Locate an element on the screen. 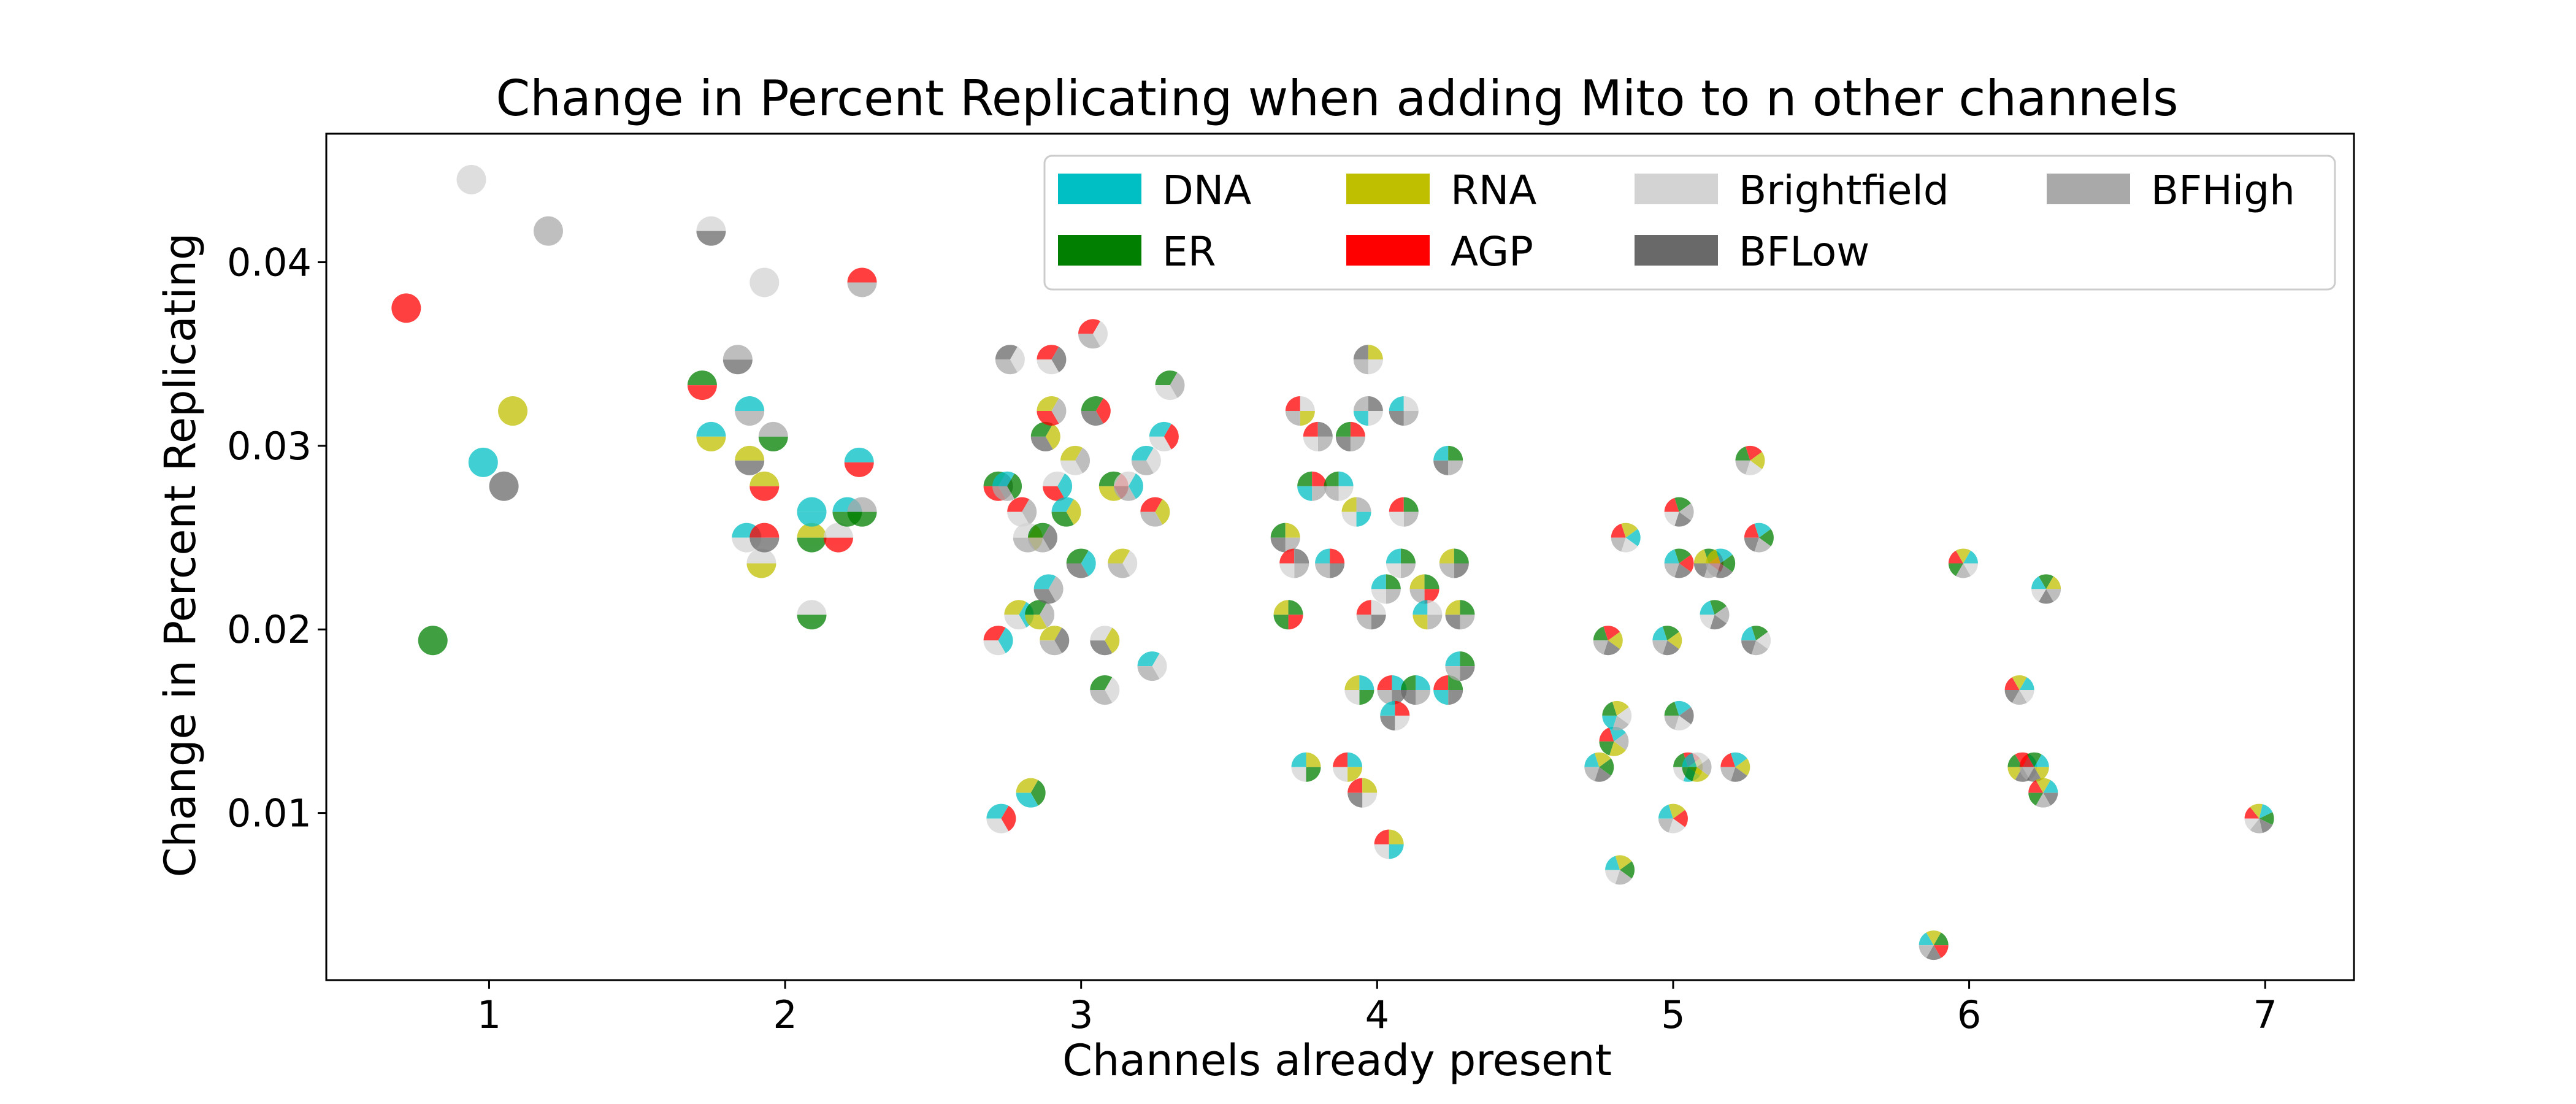 This screenshot has height=1104, width=2576. y-tick-label: 0.01 is located at coordinates (269, 813).